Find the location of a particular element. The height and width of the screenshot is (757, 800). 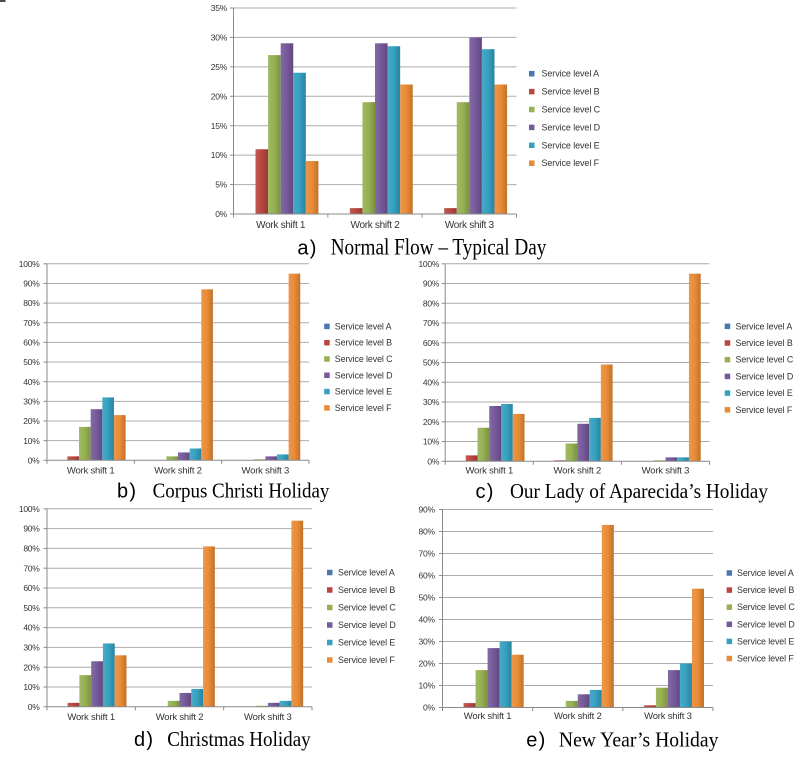

svg-text: Normal Flow – Typical Day is located at coordinates (439, 247).